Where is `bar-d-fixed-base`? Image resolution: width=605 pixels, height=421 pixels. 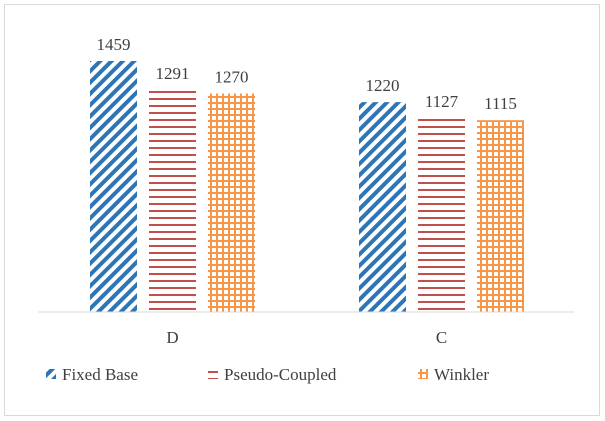
bar-d-fixed-base is located at coordinates (113, 186).